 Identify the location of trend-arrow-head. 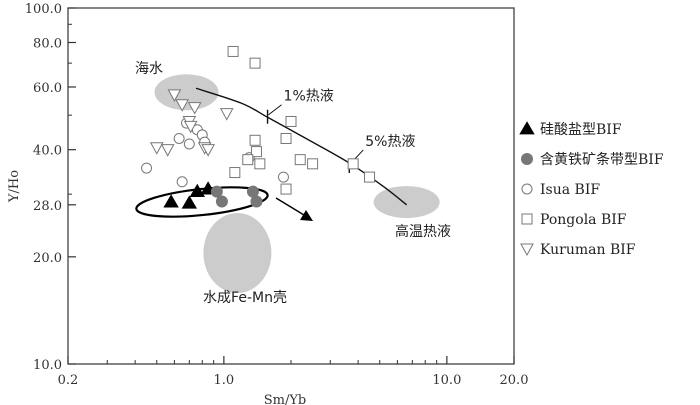
(306, 215).